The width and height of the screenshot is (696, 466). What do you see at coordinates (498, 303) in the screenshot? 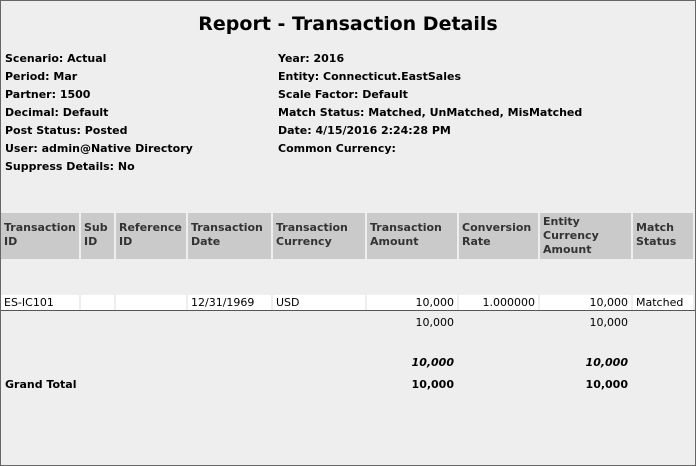
I see `table-cell: 1.000000` at bounding box center [498, 303].